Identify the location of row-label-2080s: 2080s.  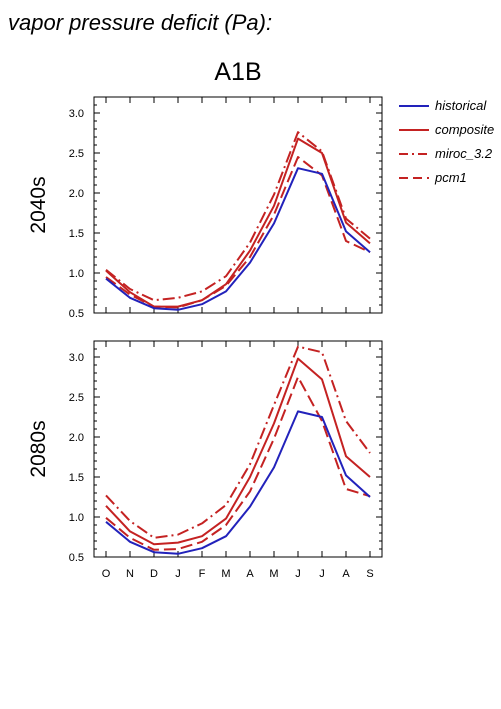
(38, 448).